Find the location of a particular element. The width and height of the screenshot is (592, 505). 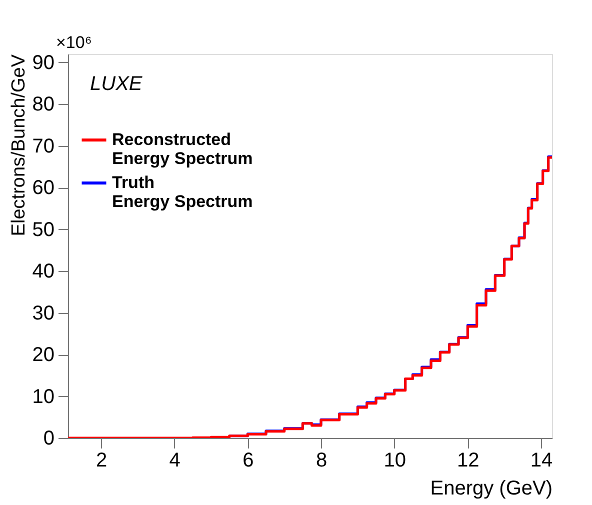

y-axis-title: Electrons/Bunch/GeV is located at coordinates (19, 145).